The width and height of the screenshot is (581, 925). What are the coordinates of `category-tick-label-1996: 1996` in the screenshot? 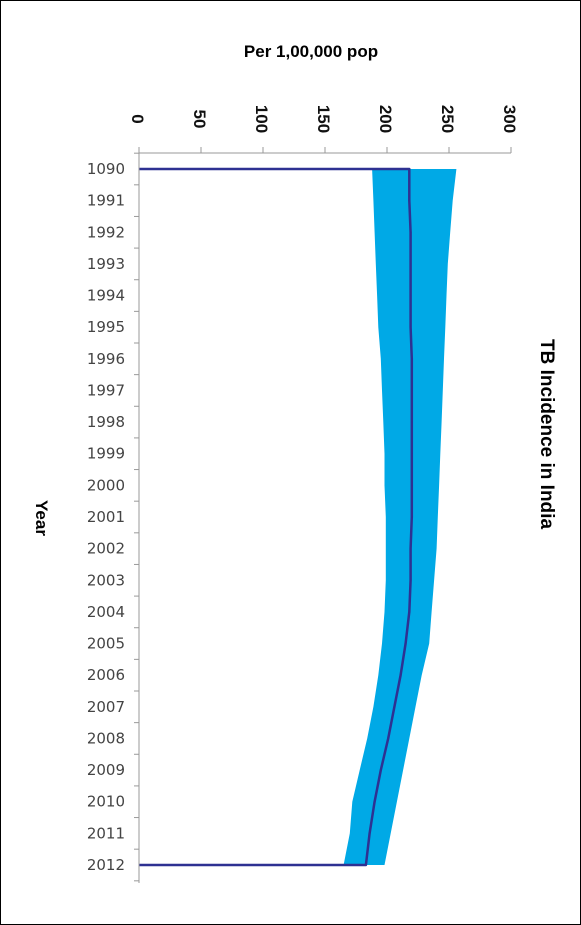 It's located at (106, 359).